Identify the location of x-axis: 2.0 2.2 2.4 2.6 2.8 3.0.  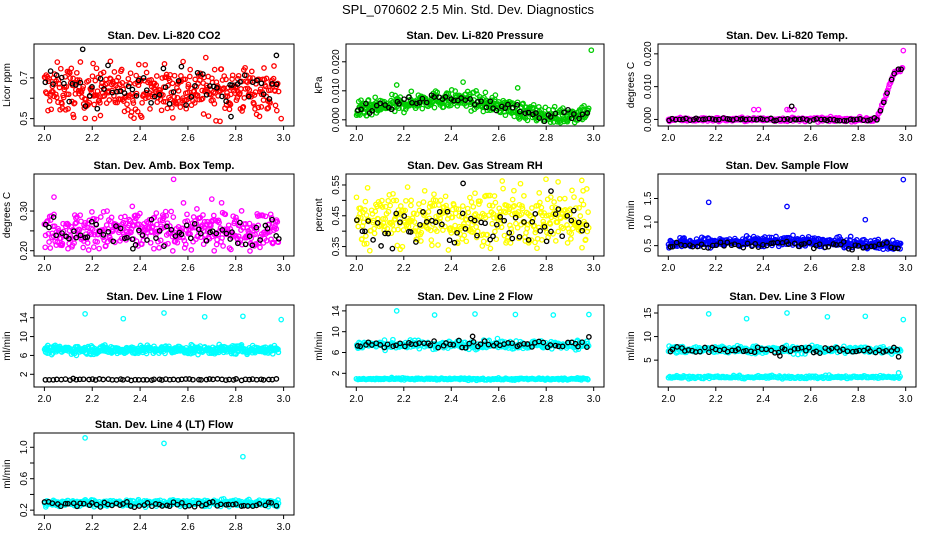
(164, 265).